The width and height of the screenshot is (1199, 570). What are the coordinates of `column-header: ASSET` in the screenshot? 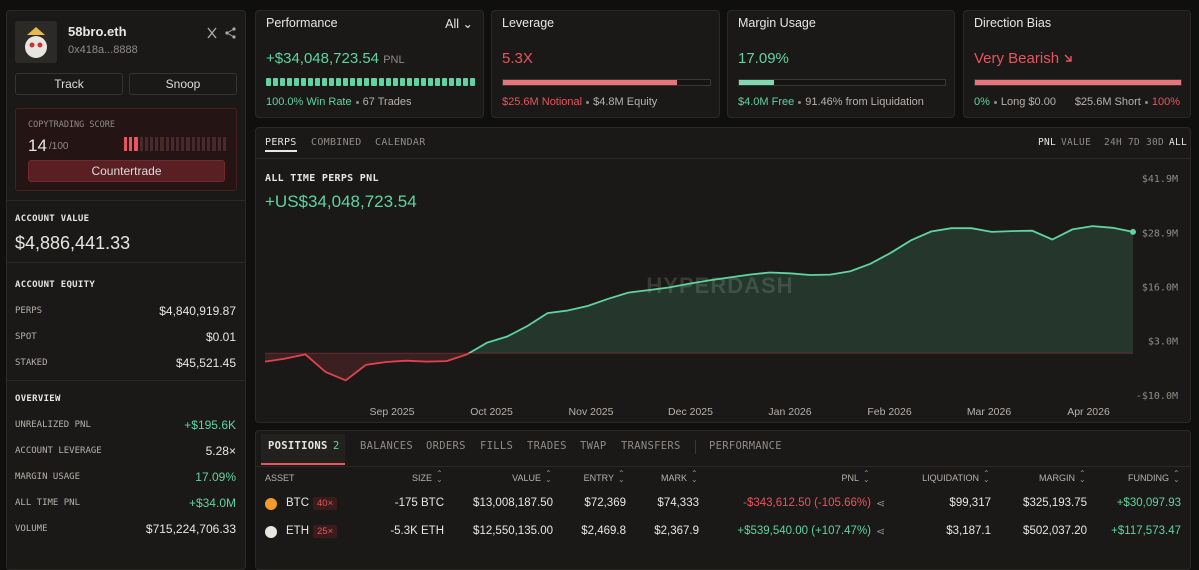 It's located at (280, 478).